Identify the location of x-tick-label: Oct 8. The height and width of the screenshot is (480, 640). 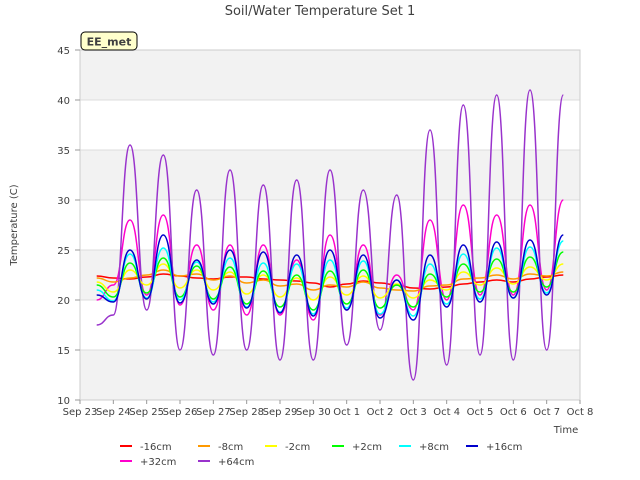
(580, 412).